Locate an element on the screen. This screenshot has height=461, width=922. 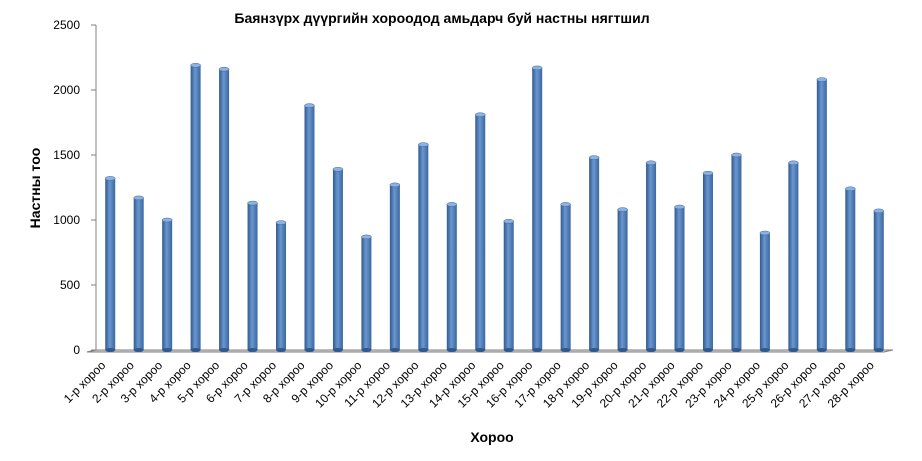
y-axis-ticks: 0 500 1000 1500 2000 2500 is located at coordinates (74, 187).